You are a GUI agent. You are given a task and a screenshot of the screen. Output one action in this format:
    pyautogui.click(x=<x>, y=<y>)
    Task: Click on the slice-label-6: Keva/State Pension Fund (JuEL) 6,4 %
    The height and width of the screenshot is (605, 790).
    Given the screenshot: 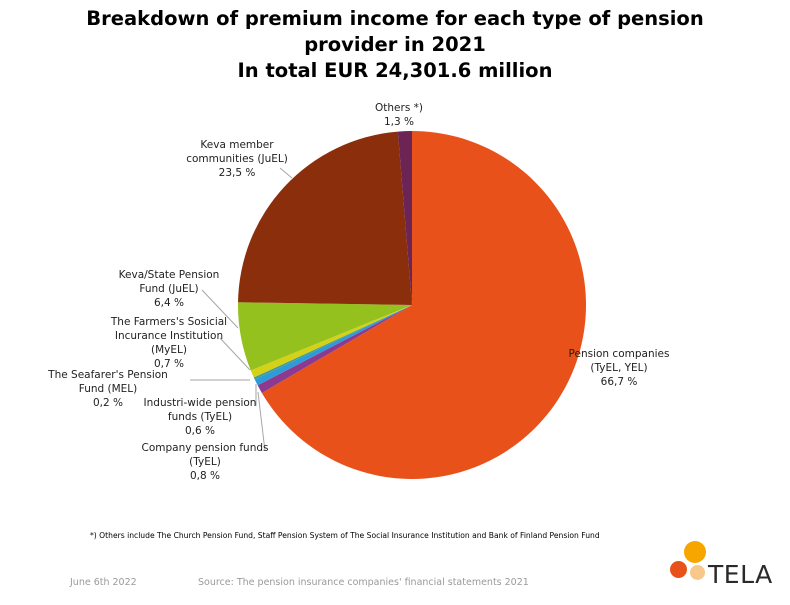 What is the action you would take?
    pyautogui.click(x=169, y=289)
    